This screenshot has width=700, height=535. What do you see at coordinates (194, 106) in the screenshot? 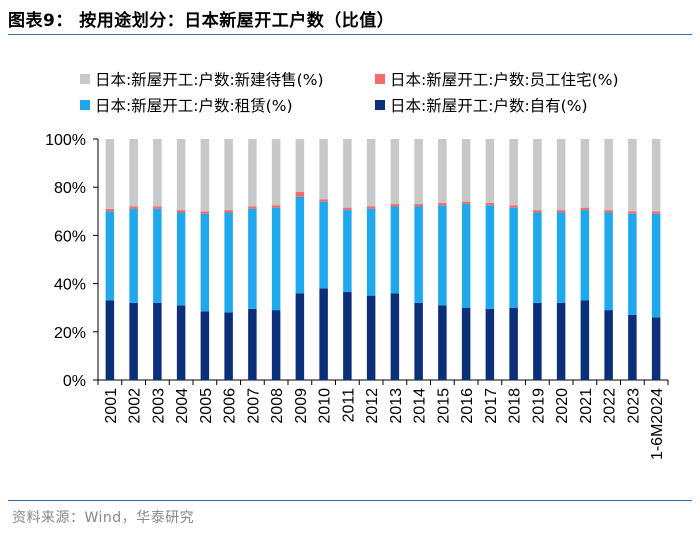
I see `legend-label-rental: 日本:新屋开工:户数:租赁(%)` at bounding box center [194, 106].